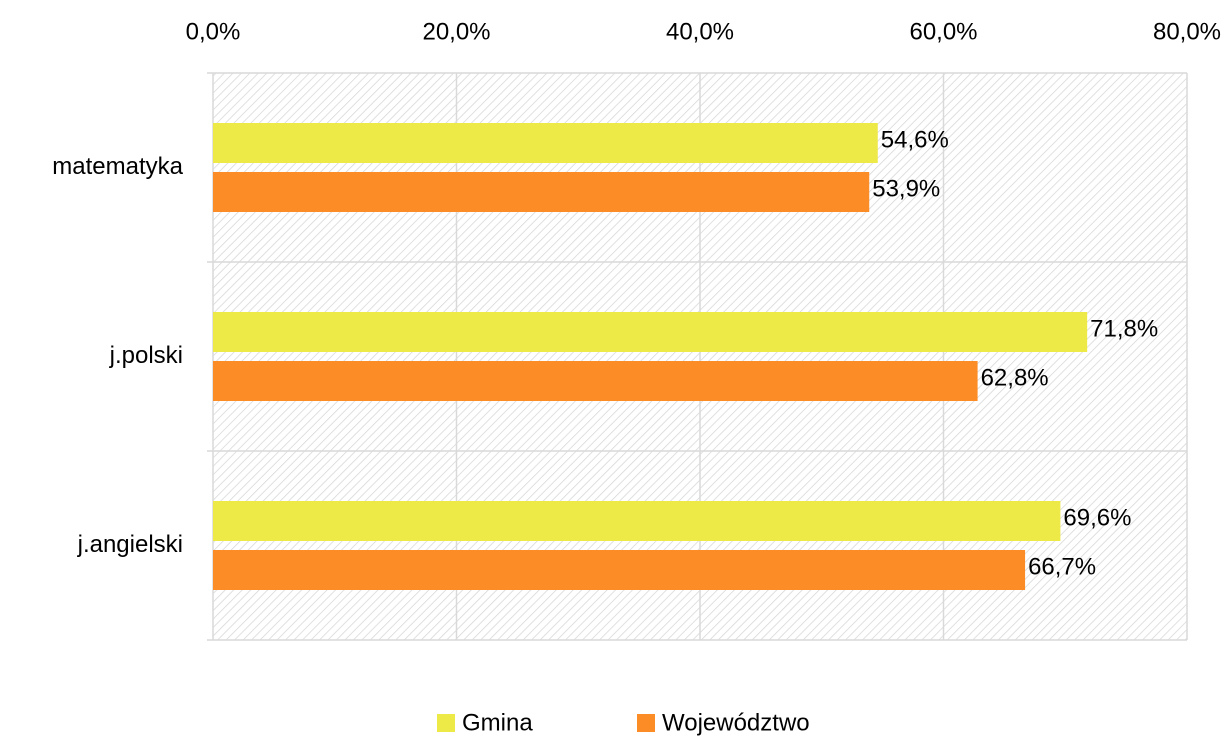 The image size is (1231, 736). I want to click on y-tick-label: matematyka, so click(117, 166).